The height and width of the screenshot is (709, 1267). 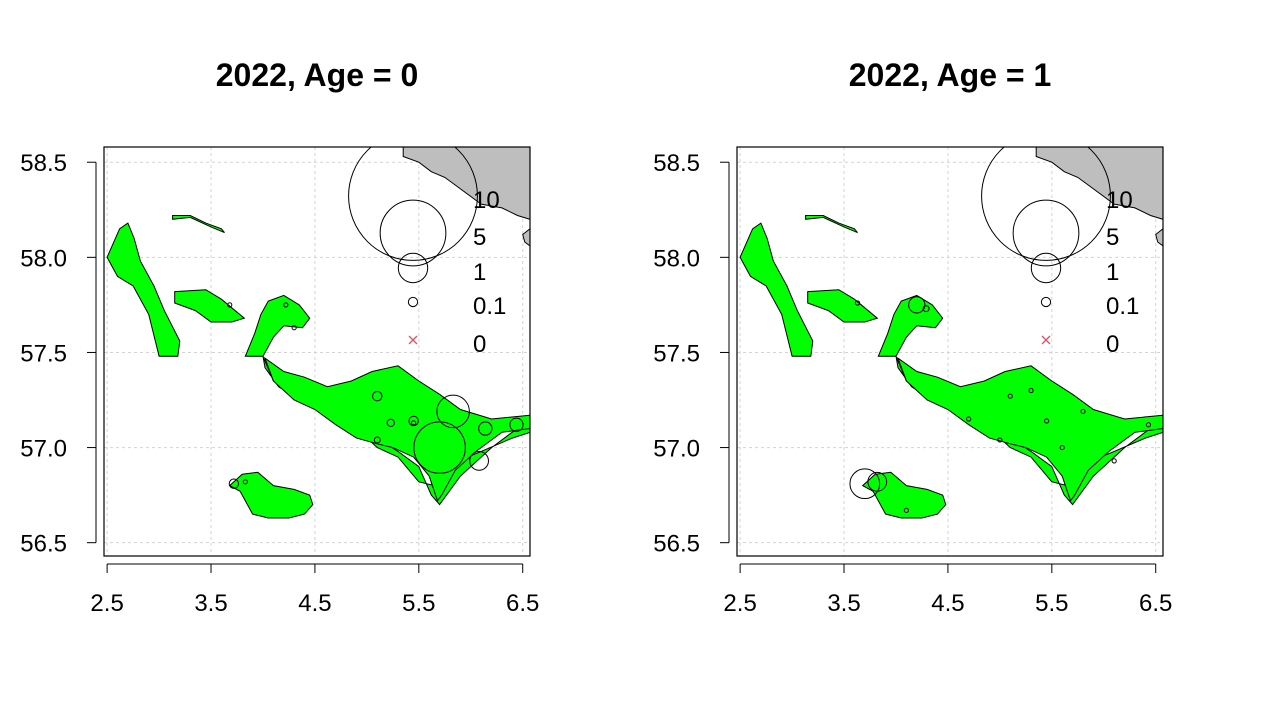 What do you see at coordinates (317, 75) in the screenshot?
I see `chart-title: 2022, Age = 0` at bounding box center [317, 75].